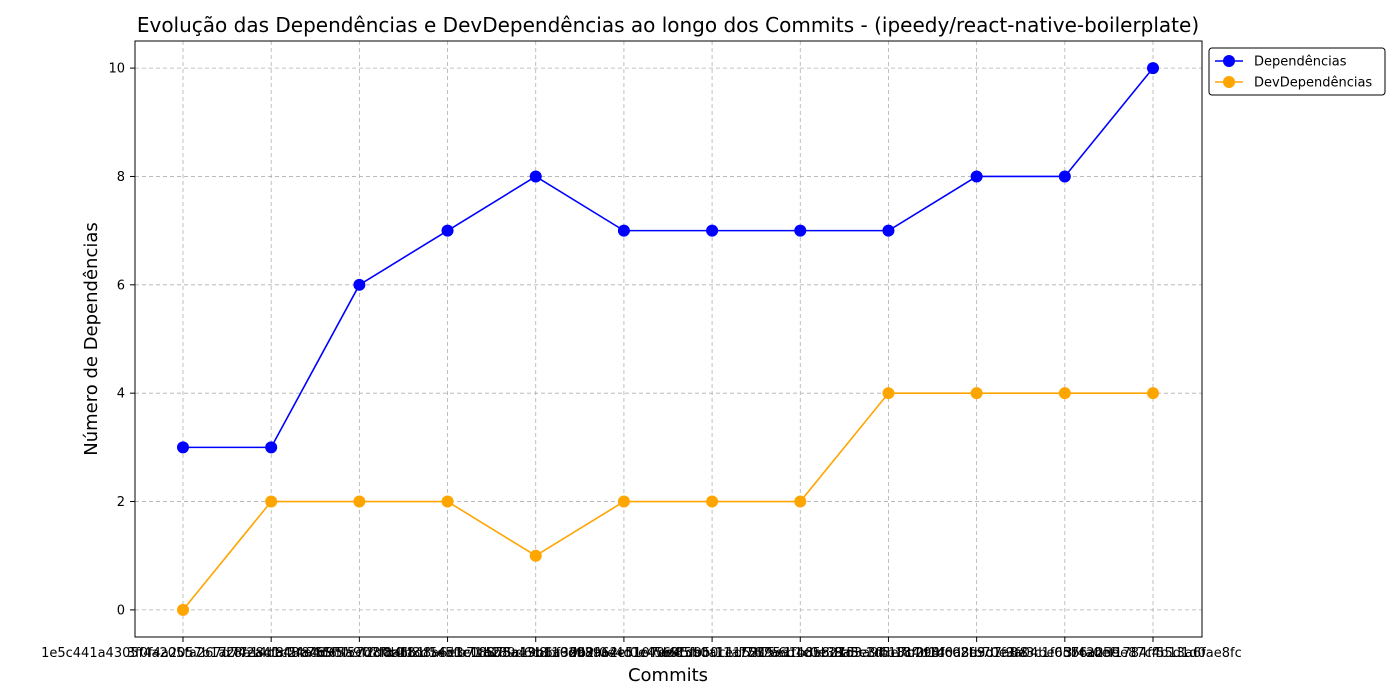  I want to click on legend-label: DevDependências, so click(1313, 83).